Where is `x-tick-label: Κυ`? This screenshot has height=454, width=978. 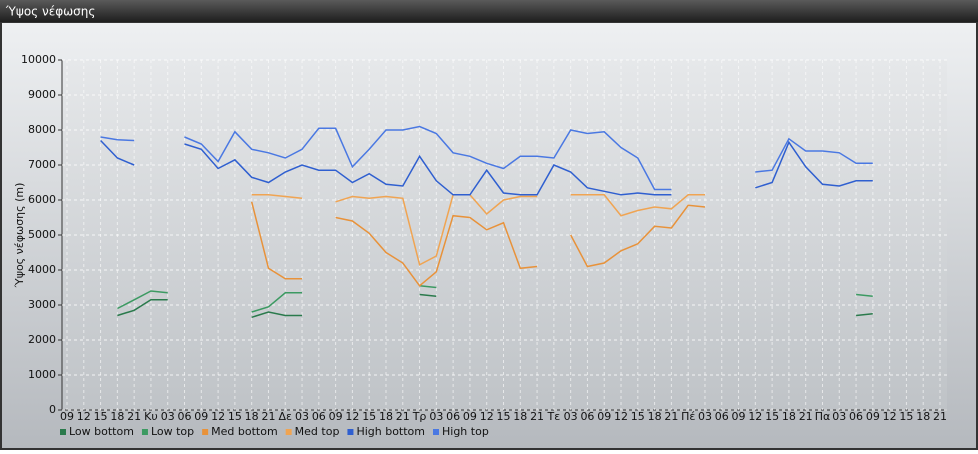
x-tick-label: Κυ is located at coordinates (151, 416).